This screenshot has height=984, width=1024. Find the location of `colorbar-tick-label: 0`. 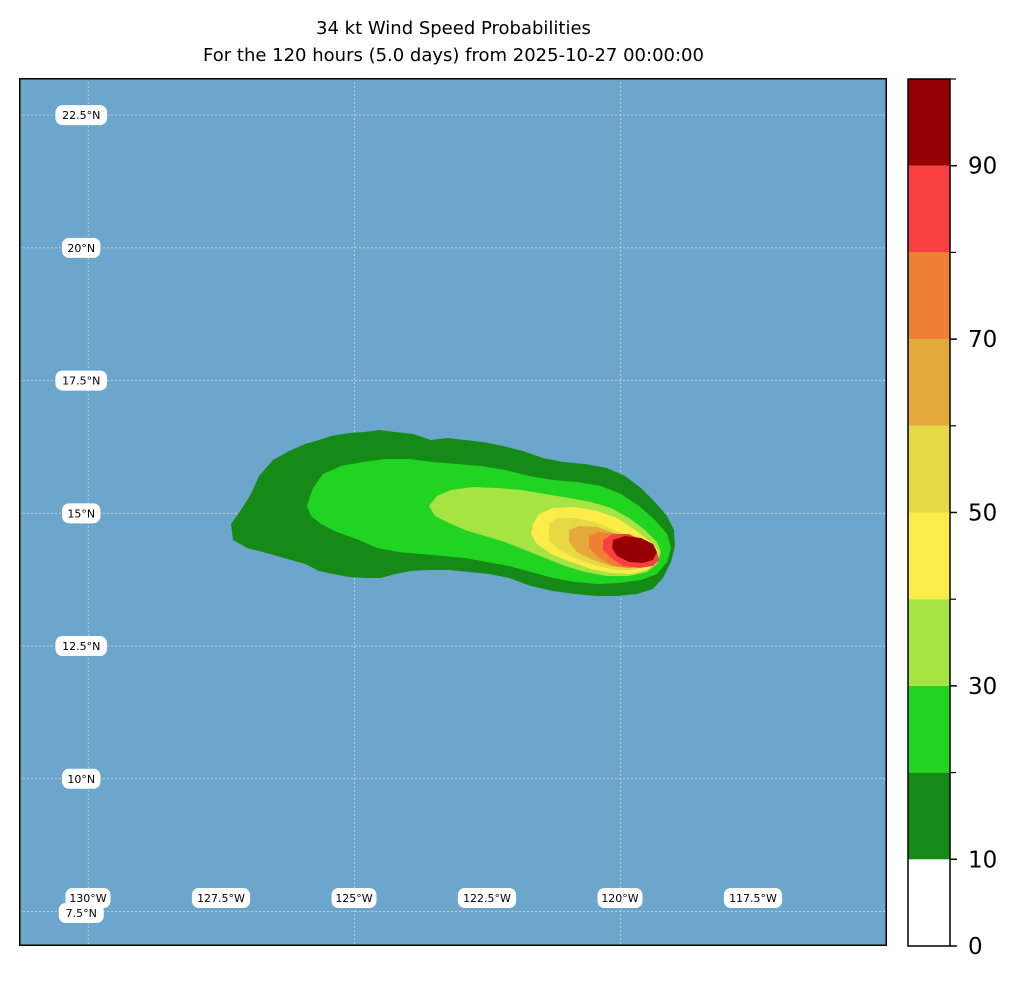

colorbar-tick-label: 0 is located at coordinates (975, 947).